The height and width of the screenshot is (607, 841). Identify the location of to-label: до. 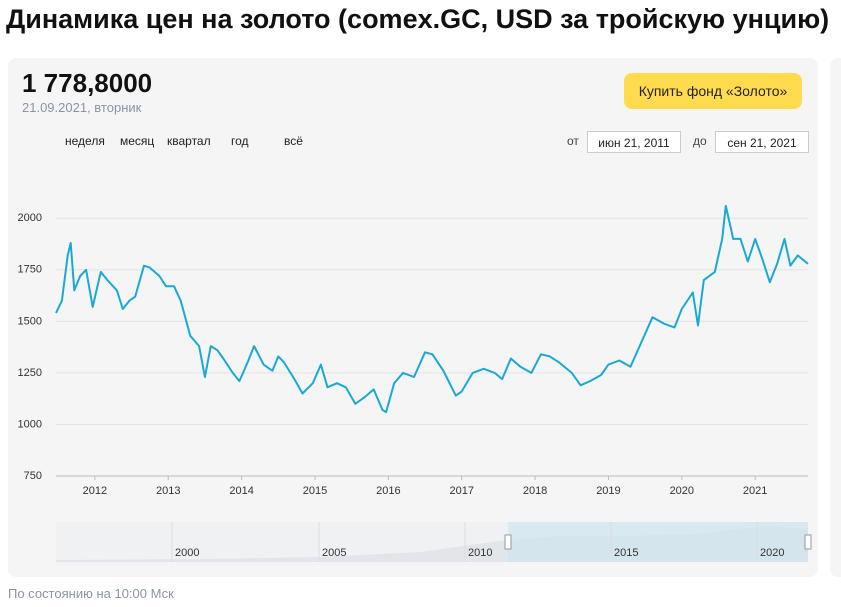
(700, 141).